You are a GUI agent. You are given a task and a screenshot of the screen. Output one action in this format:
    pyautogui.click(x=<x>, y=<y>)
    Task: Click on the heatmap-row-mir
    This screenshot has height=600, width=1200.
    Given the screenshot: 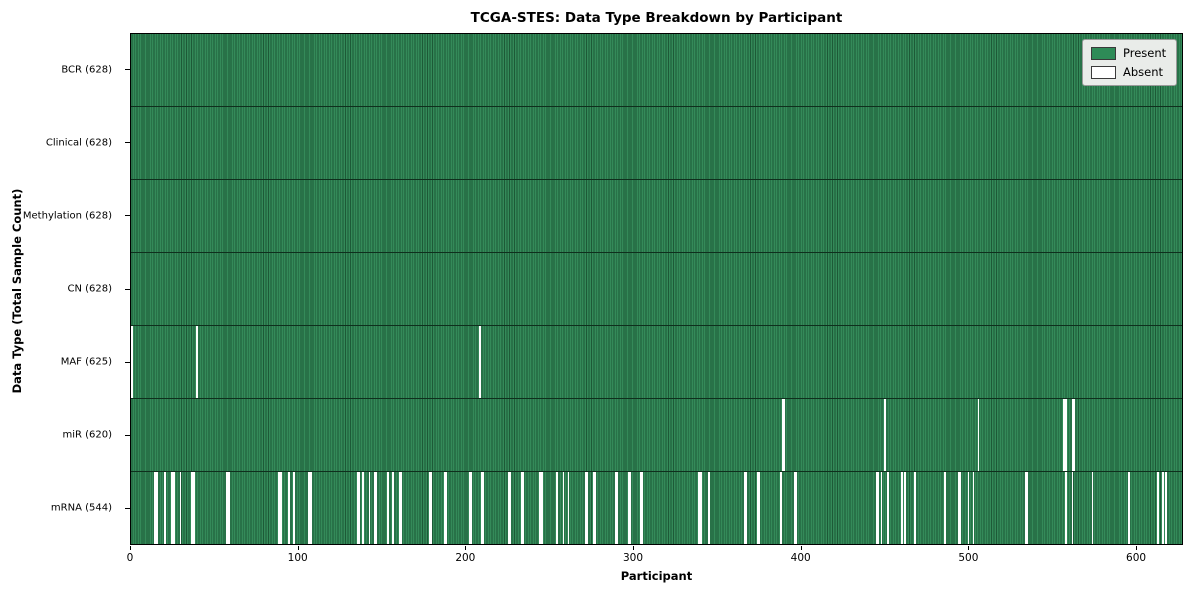 What is the action you would take?
    pyautogui.click(x=656, y=435)
    